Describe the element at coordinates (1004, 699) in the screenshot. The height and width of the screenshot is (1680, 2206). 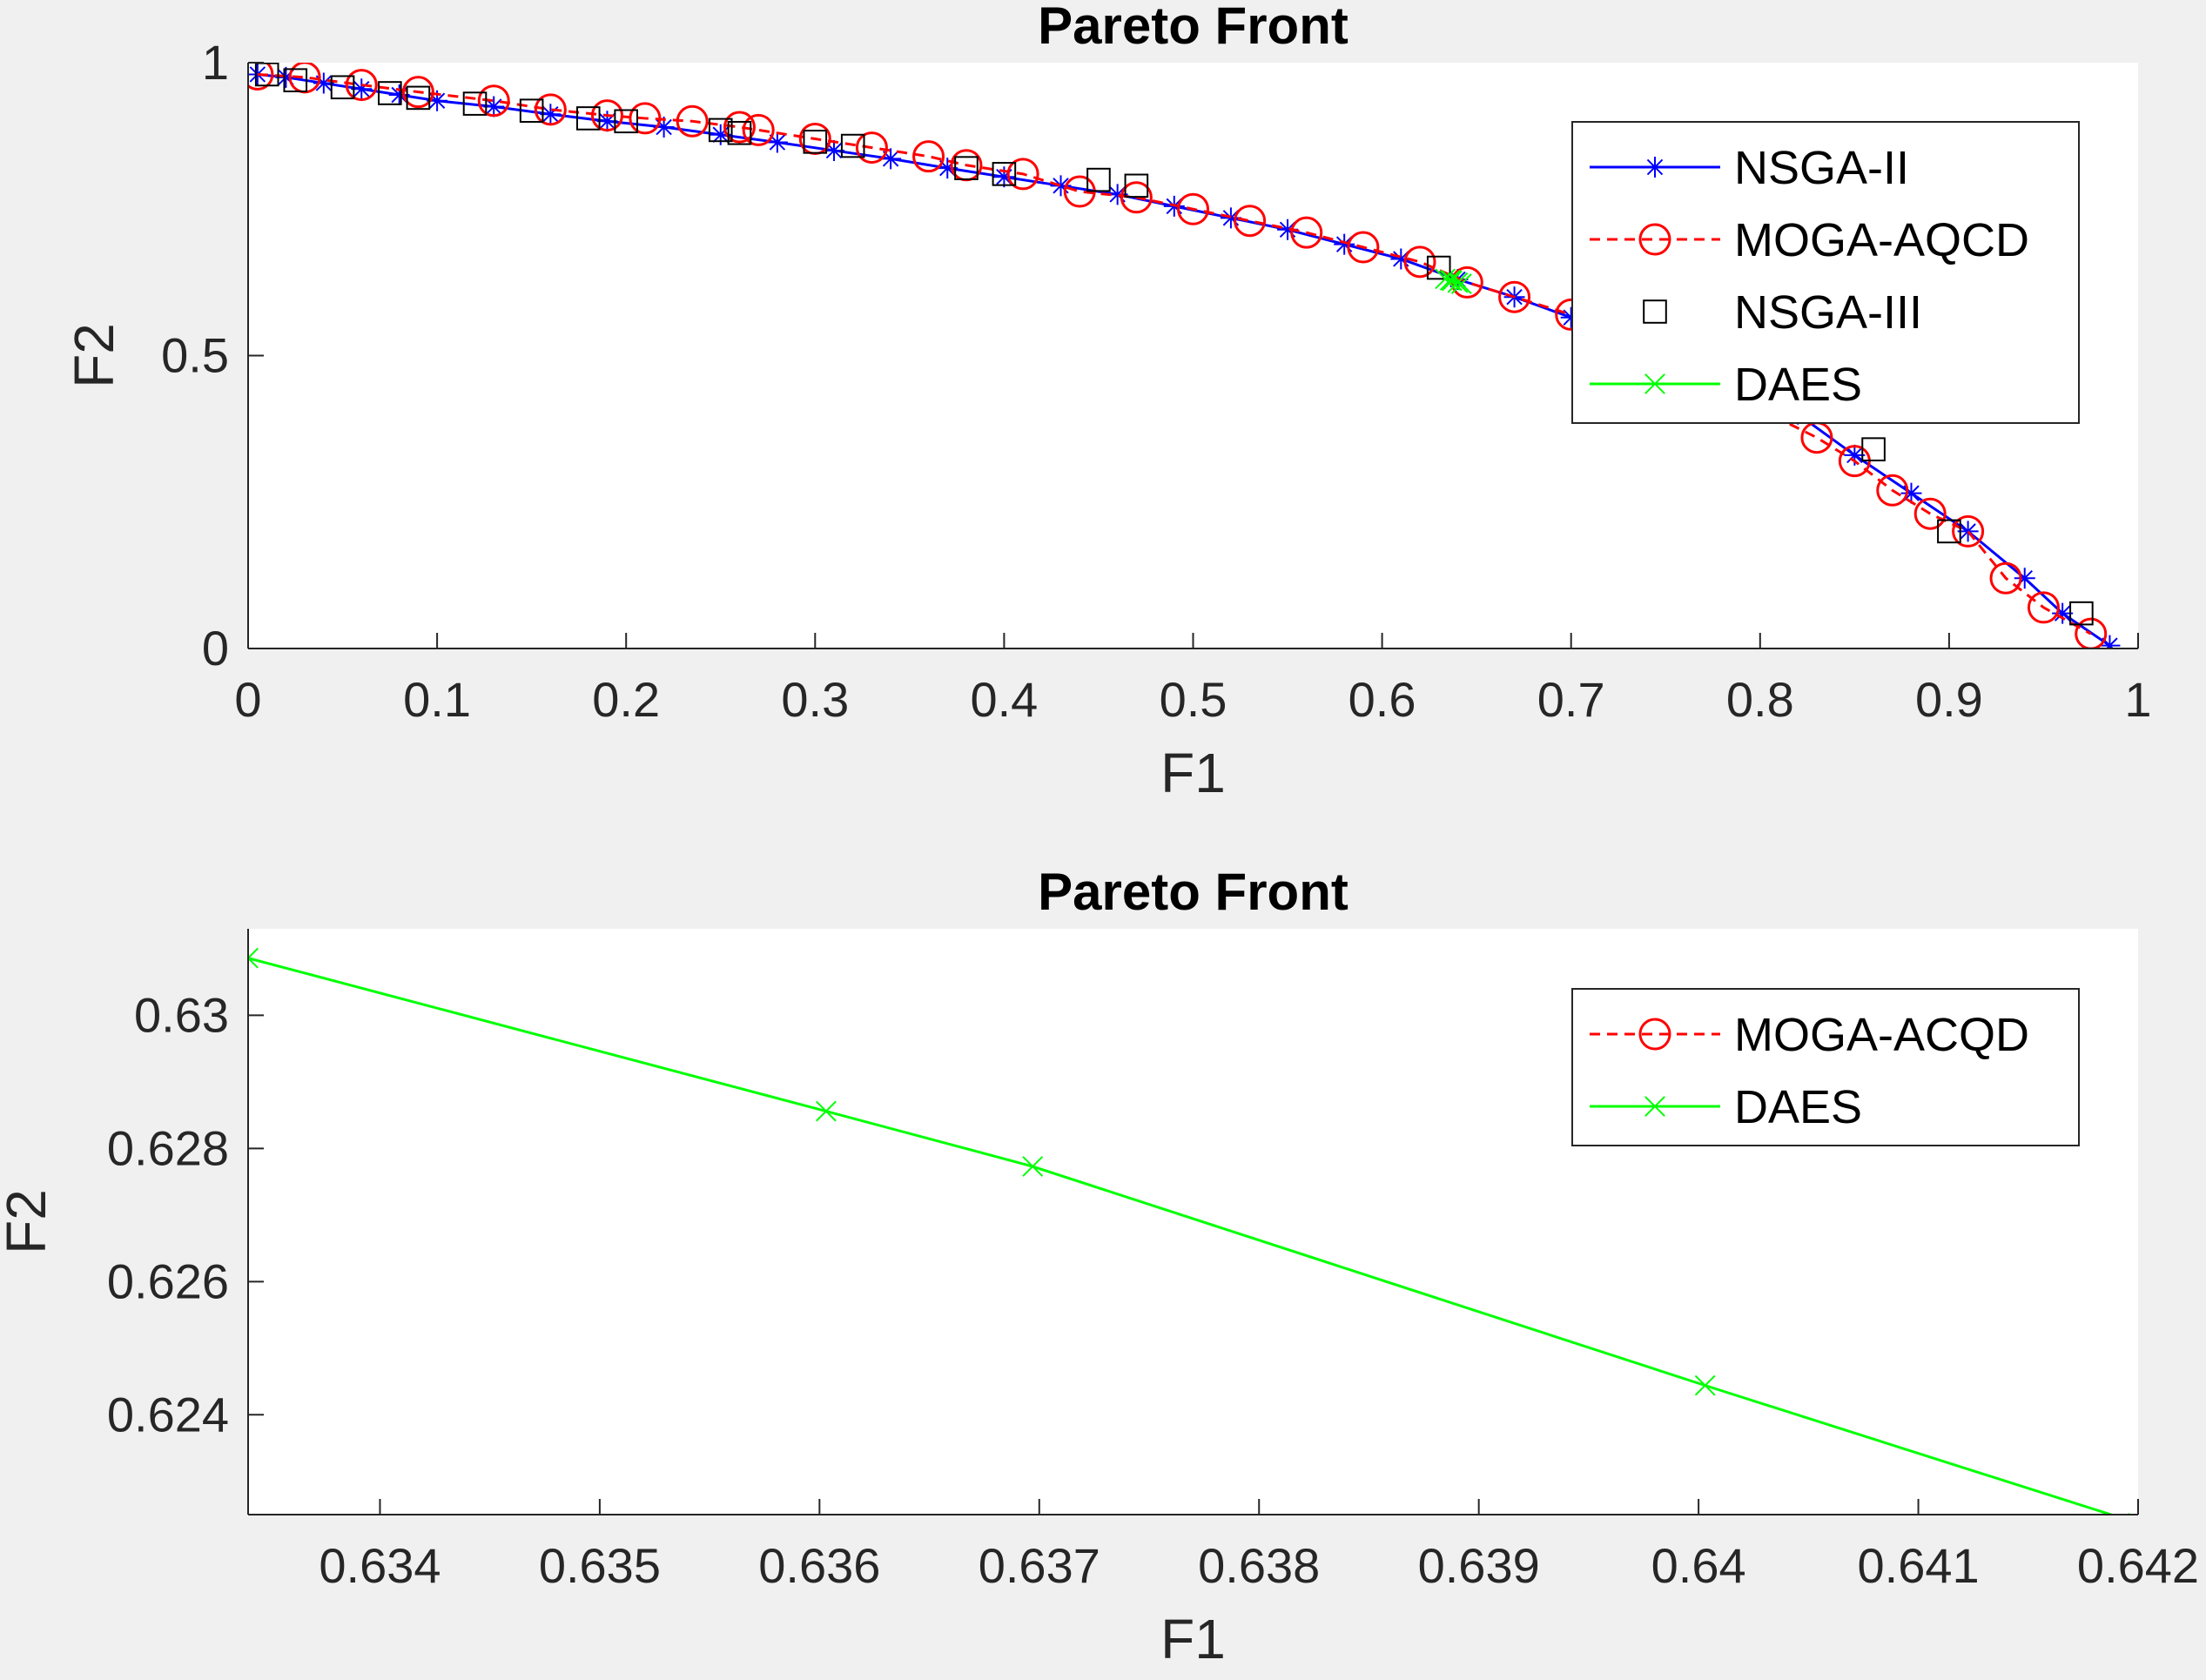
I see `x-tick-label: 0.4` at that location.